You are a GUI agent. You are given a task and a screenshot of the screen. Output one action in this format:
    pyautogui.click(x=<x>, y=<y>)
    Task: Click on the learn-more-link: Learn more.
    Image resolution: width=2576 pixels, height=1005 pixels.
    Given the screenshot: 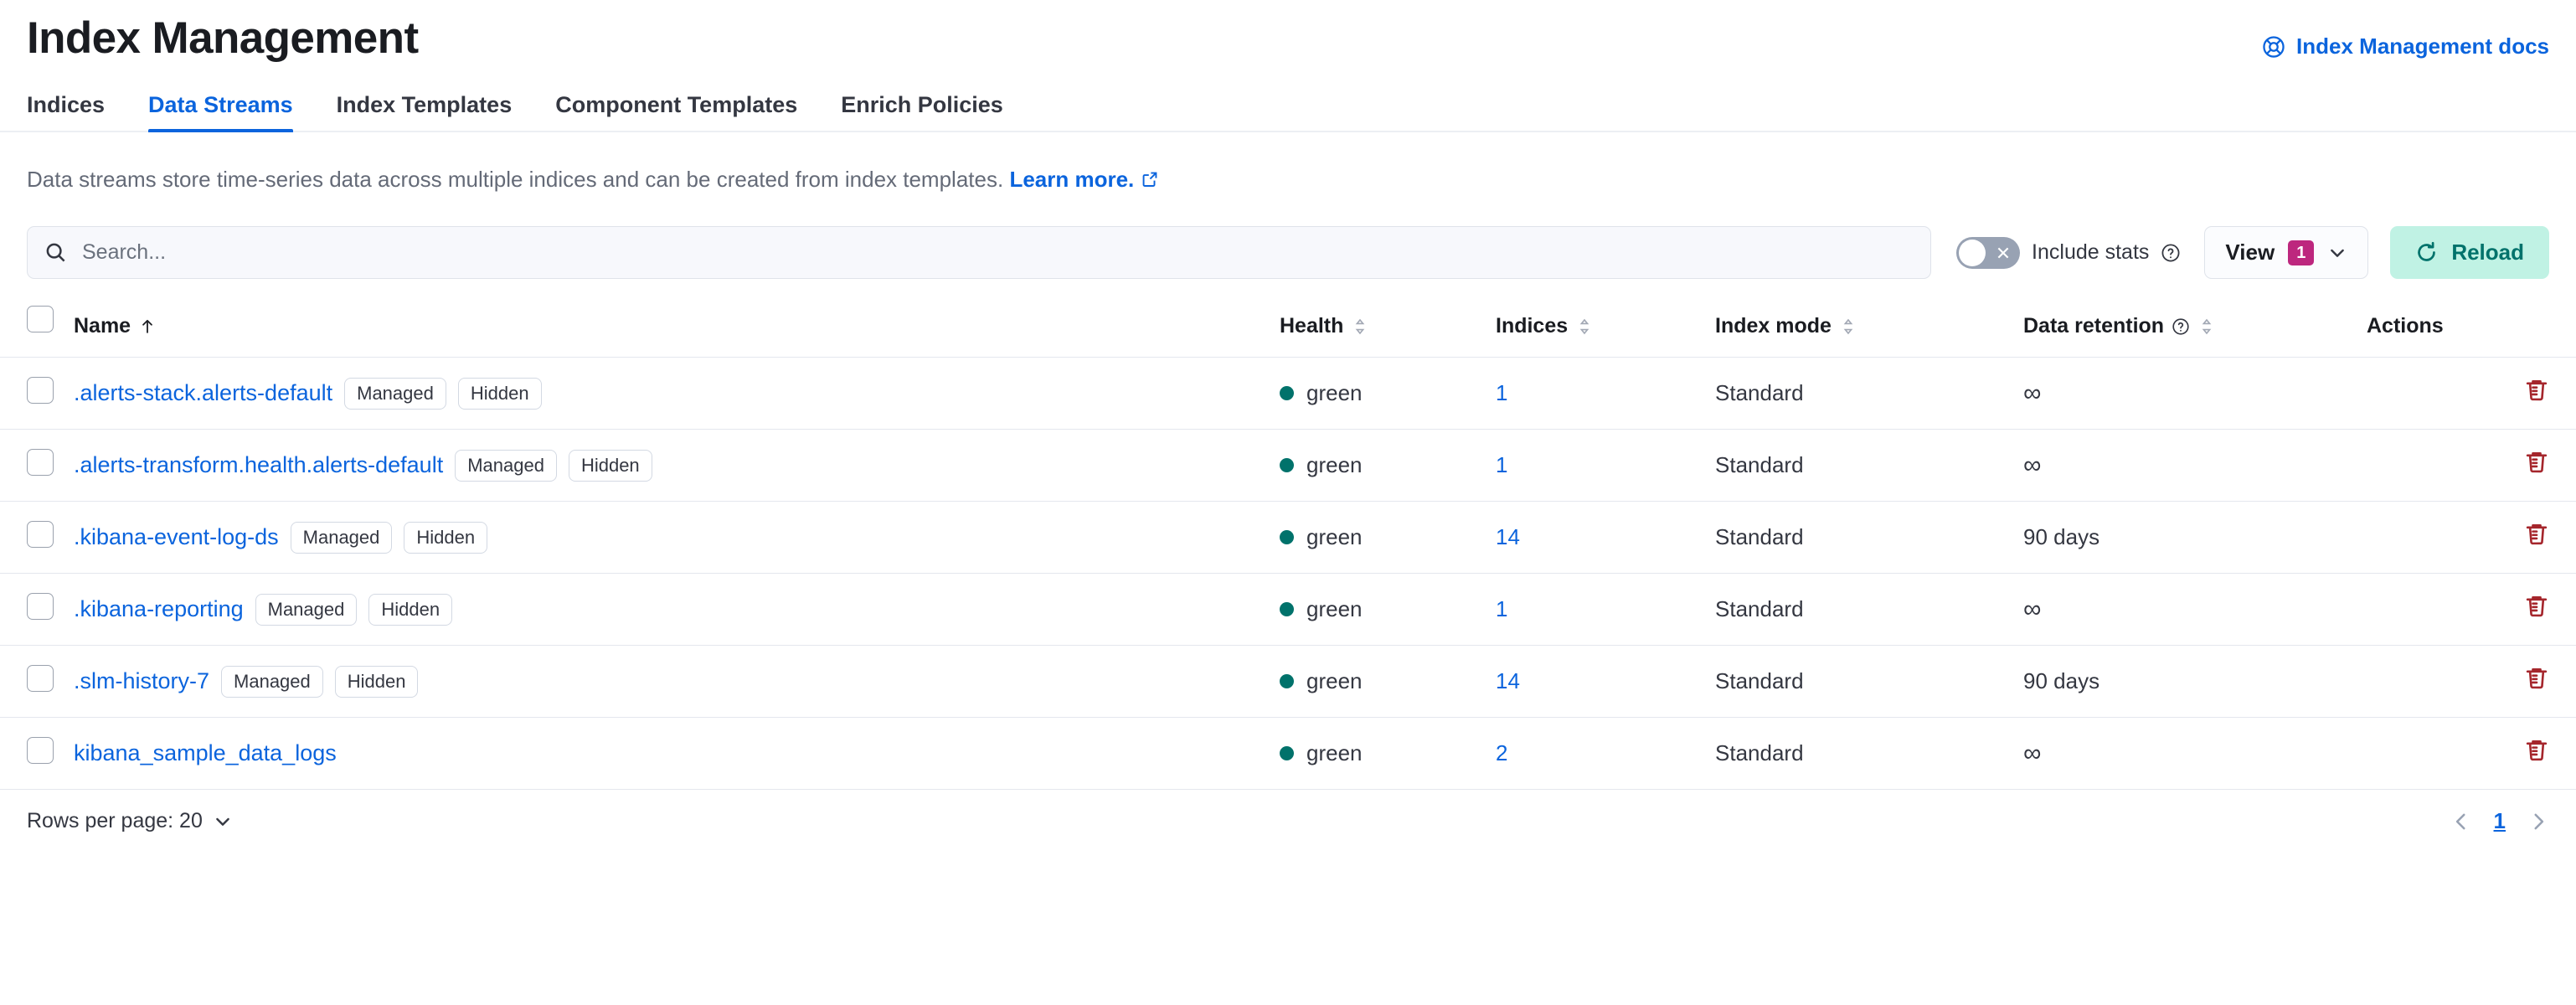 What is the action you would take?
    pyautogui.click(x=1072, y=179)
    